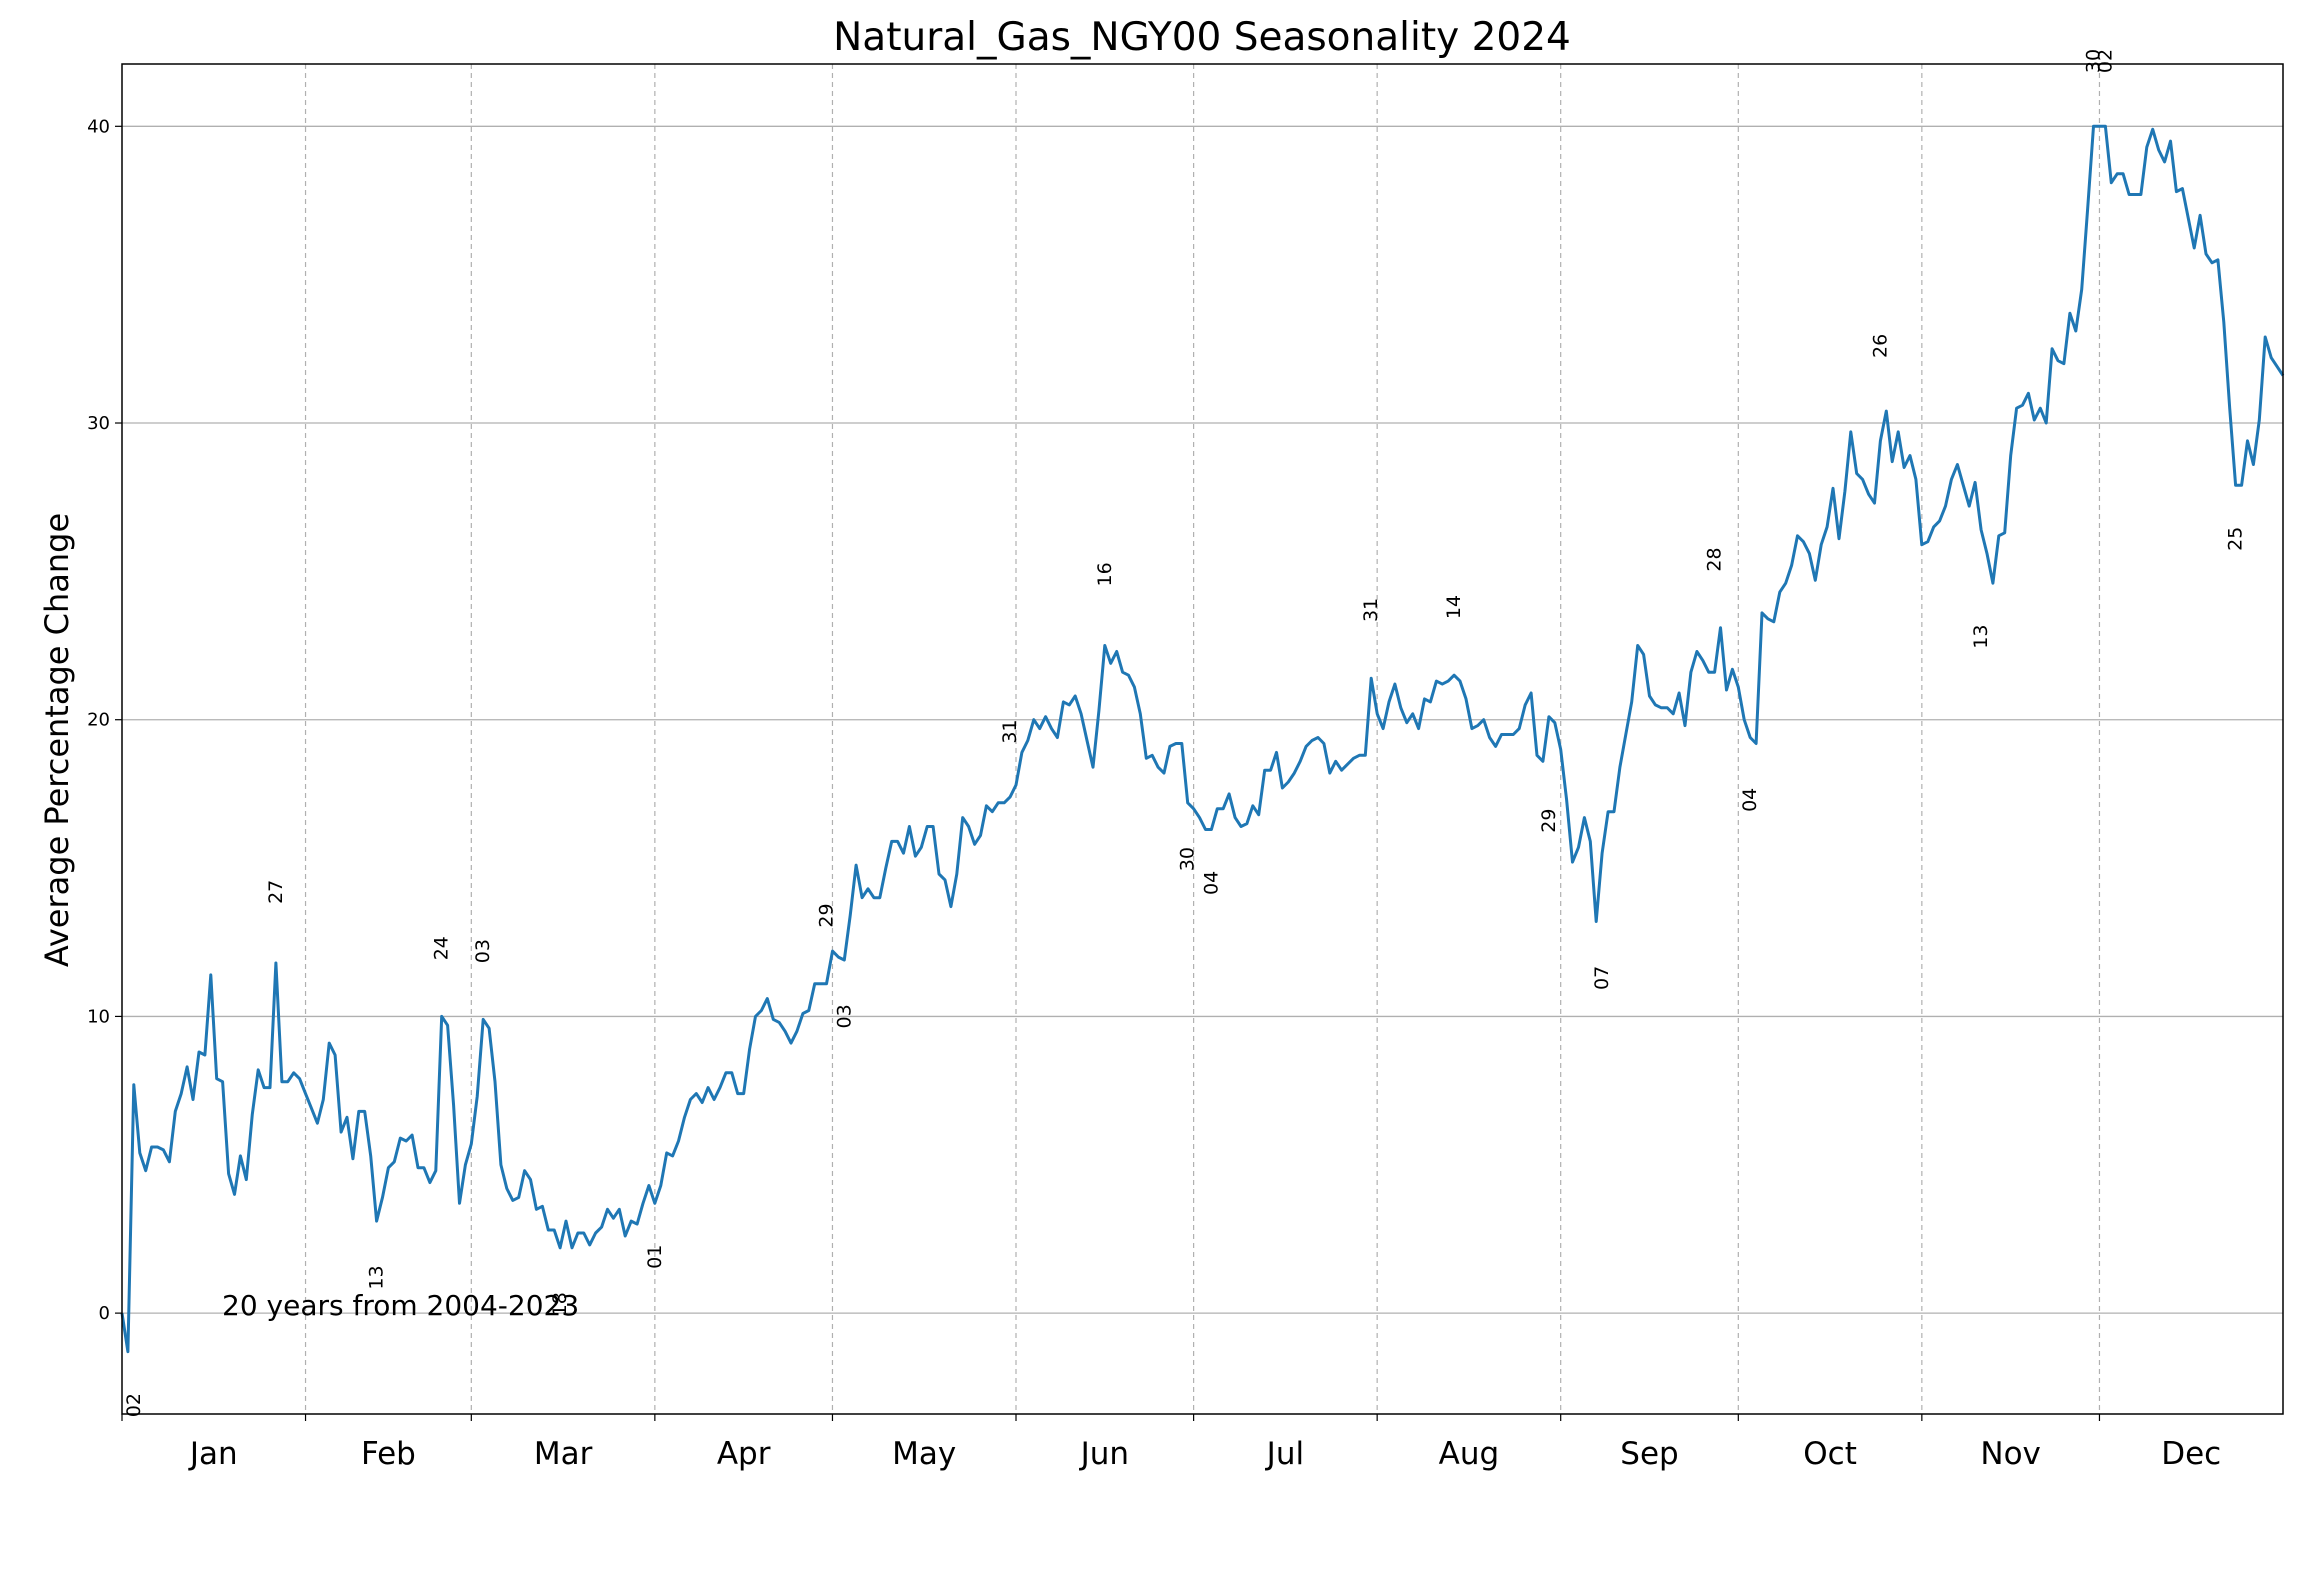 Image resolution: width=2304 pixels, height=1584 pixels. What do you see at coordinates (98, 423) in the screenshot?
I see `y-tick-label: 30` at bounding box center [98, 423].